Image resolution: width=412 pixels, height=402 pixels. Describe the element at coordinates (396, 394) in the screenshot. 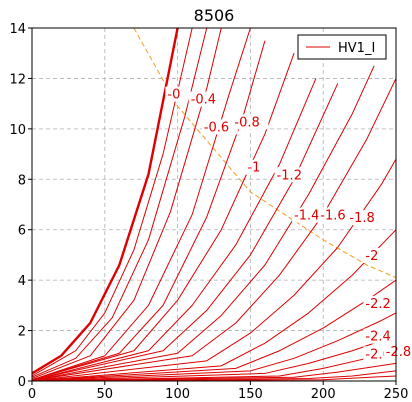

I see `x-tick-label: 250` at that location.